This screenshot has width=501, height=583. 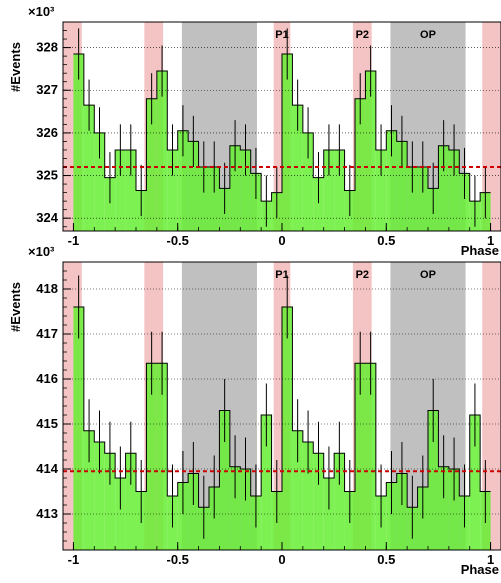 I want to click on y-tick-label: 325, so click(x=47, y=175).